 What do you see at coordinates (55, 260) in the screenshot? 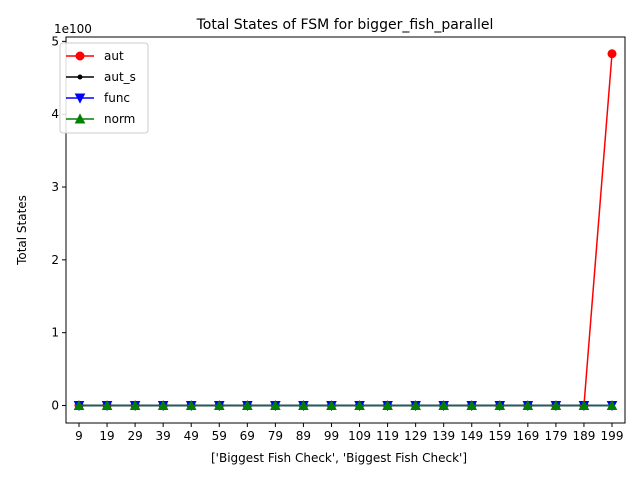
I see `y-tick-label: 2` at bounding box center [55, 260].